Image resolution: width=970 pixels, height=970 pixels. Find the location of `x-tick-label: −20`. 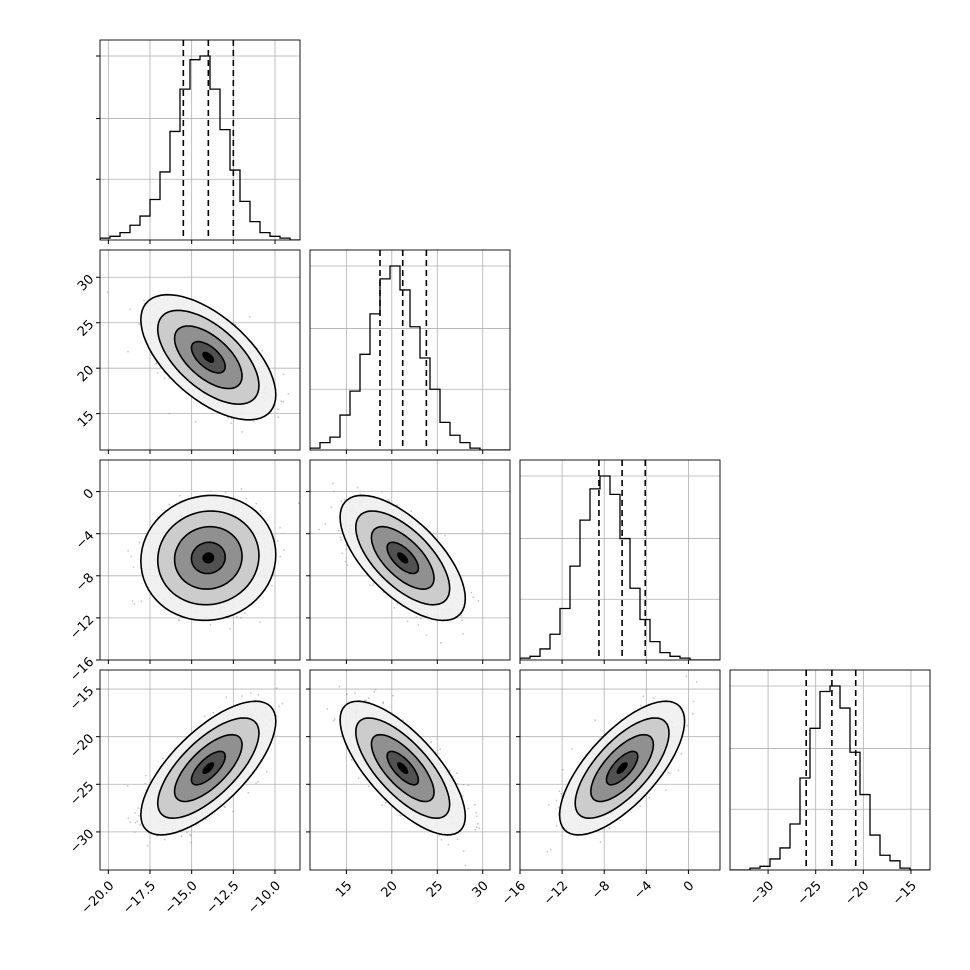

x-tick-label: −20 is located at coordinates (857, 893).